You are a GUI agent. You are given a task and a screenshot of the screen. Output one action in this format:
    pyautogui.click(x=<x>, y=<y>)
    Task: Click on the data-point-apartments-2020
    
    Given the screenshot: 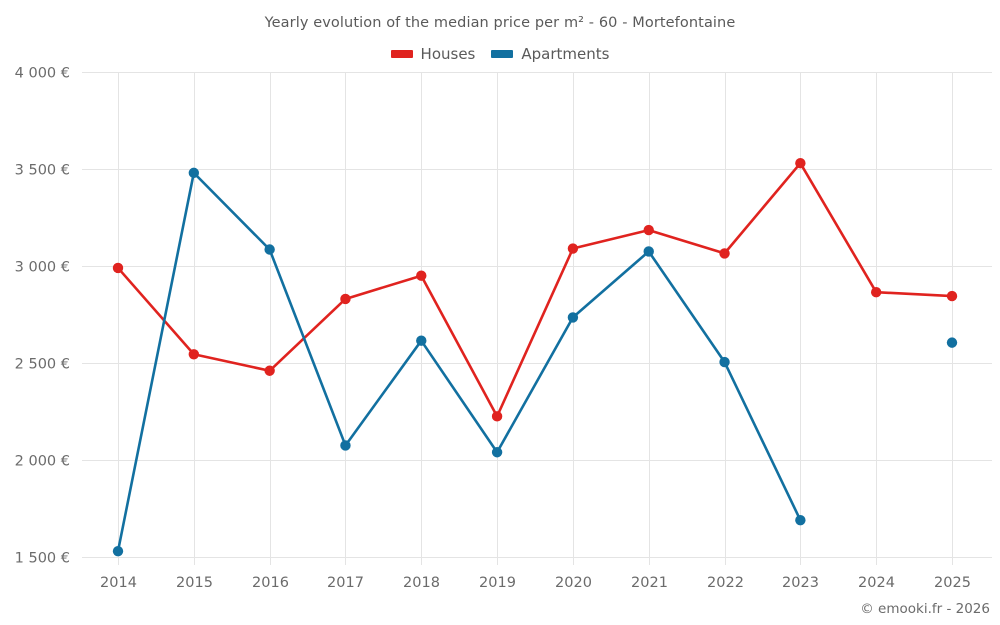 What is the action you would take?
    pyautogui.click(x=573, y=317)
    